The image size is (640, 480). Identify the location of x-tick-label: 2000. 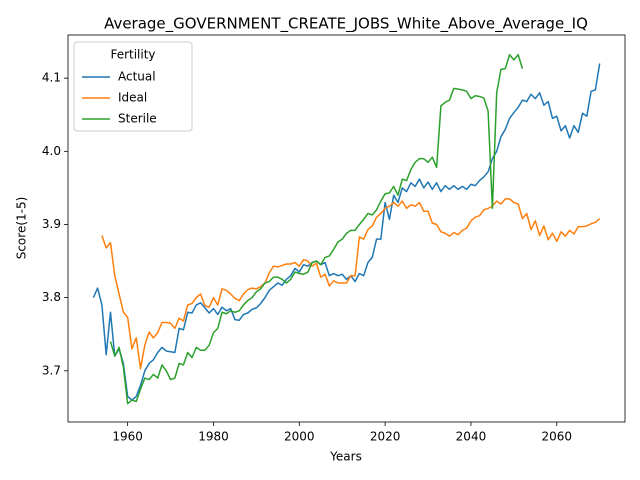
(299, 437).